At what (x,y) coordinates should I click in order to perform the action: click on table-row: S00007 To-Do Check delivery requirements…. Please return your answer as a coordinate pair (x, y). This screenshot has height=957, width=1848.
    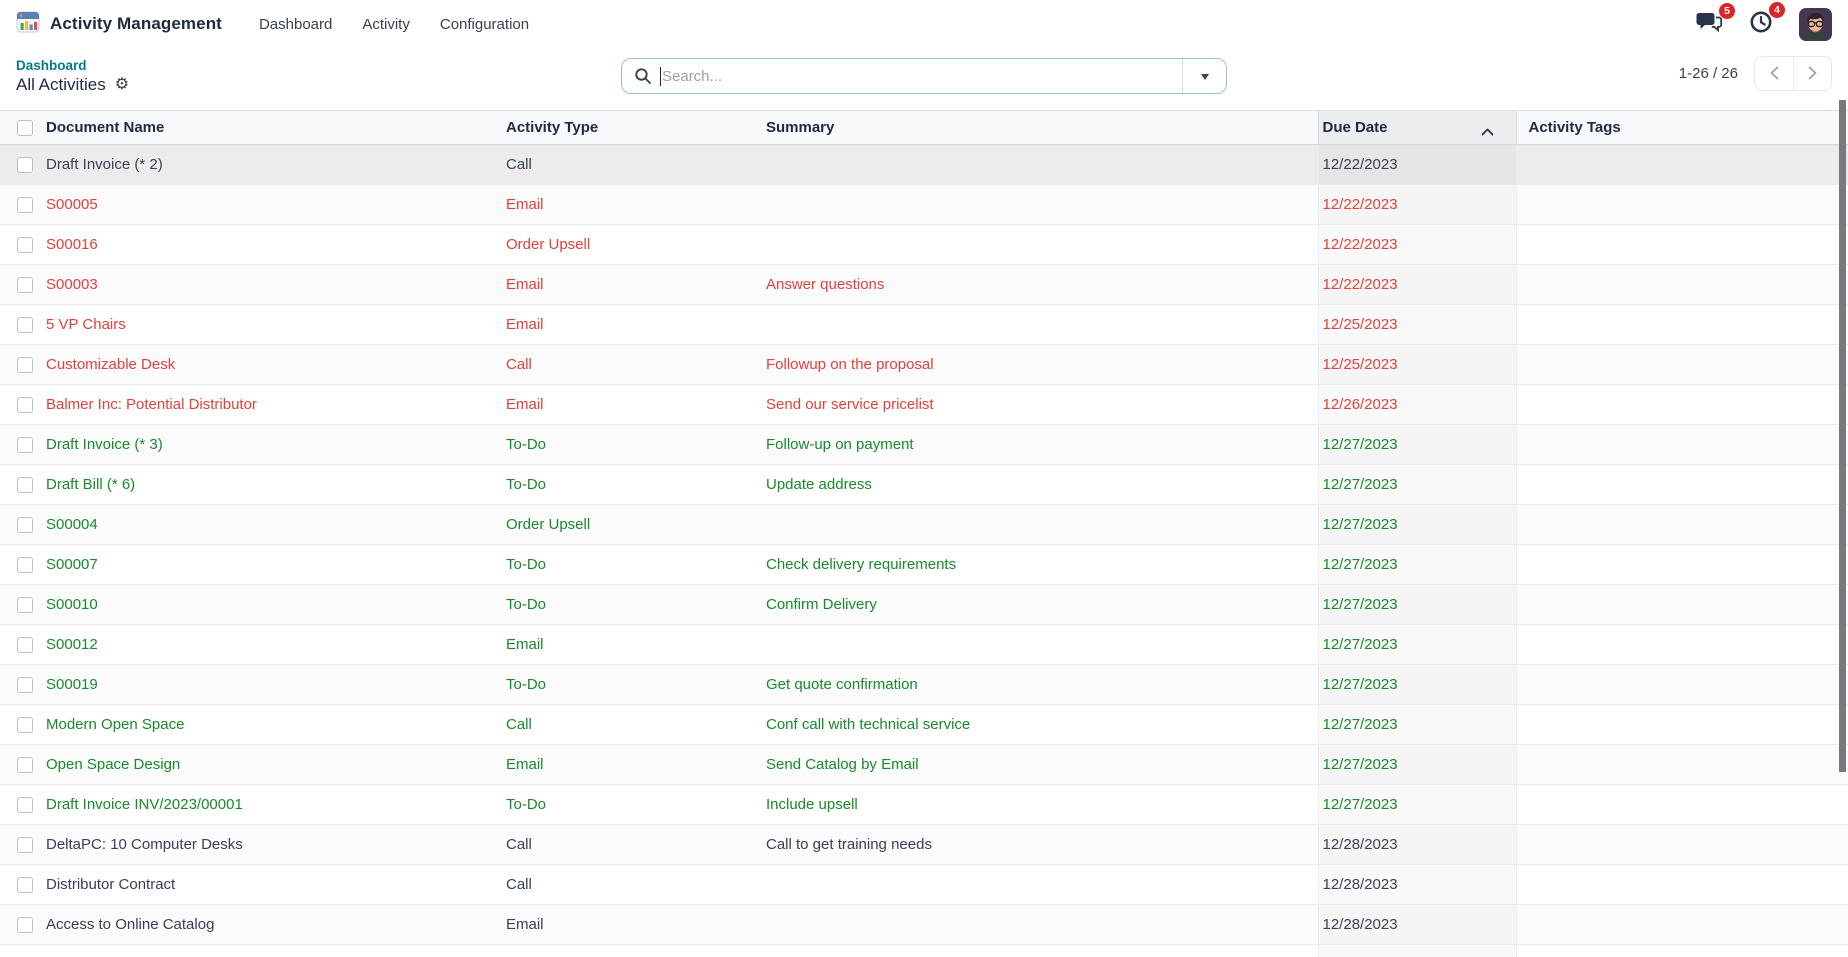
    Looking at the image, I should click on (924, 564).